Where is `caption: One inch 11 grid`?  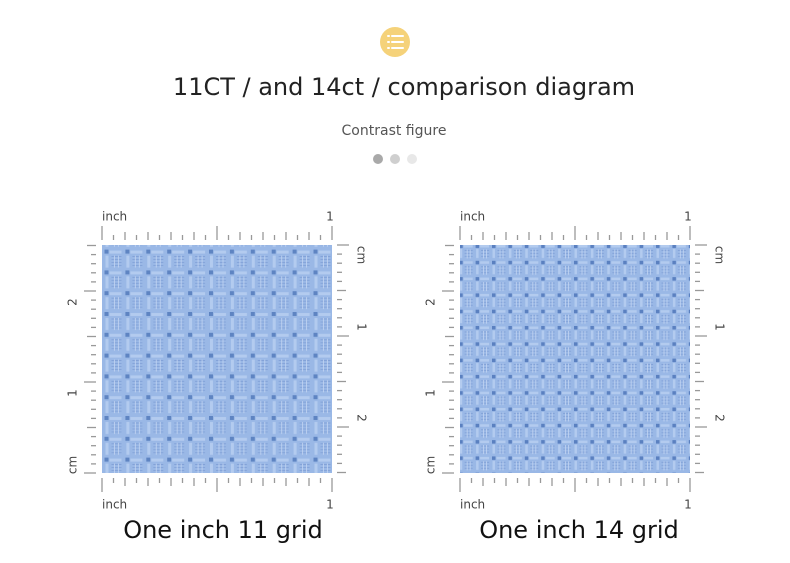
caption: One inch 11 grid is located at coordinates (223, 530).